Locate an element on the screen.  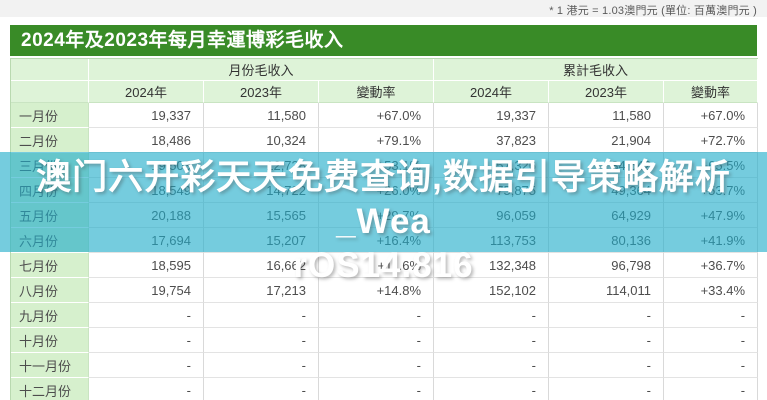
table-row: 十二月份 - - - - - - is located at coordinates (385, 389).